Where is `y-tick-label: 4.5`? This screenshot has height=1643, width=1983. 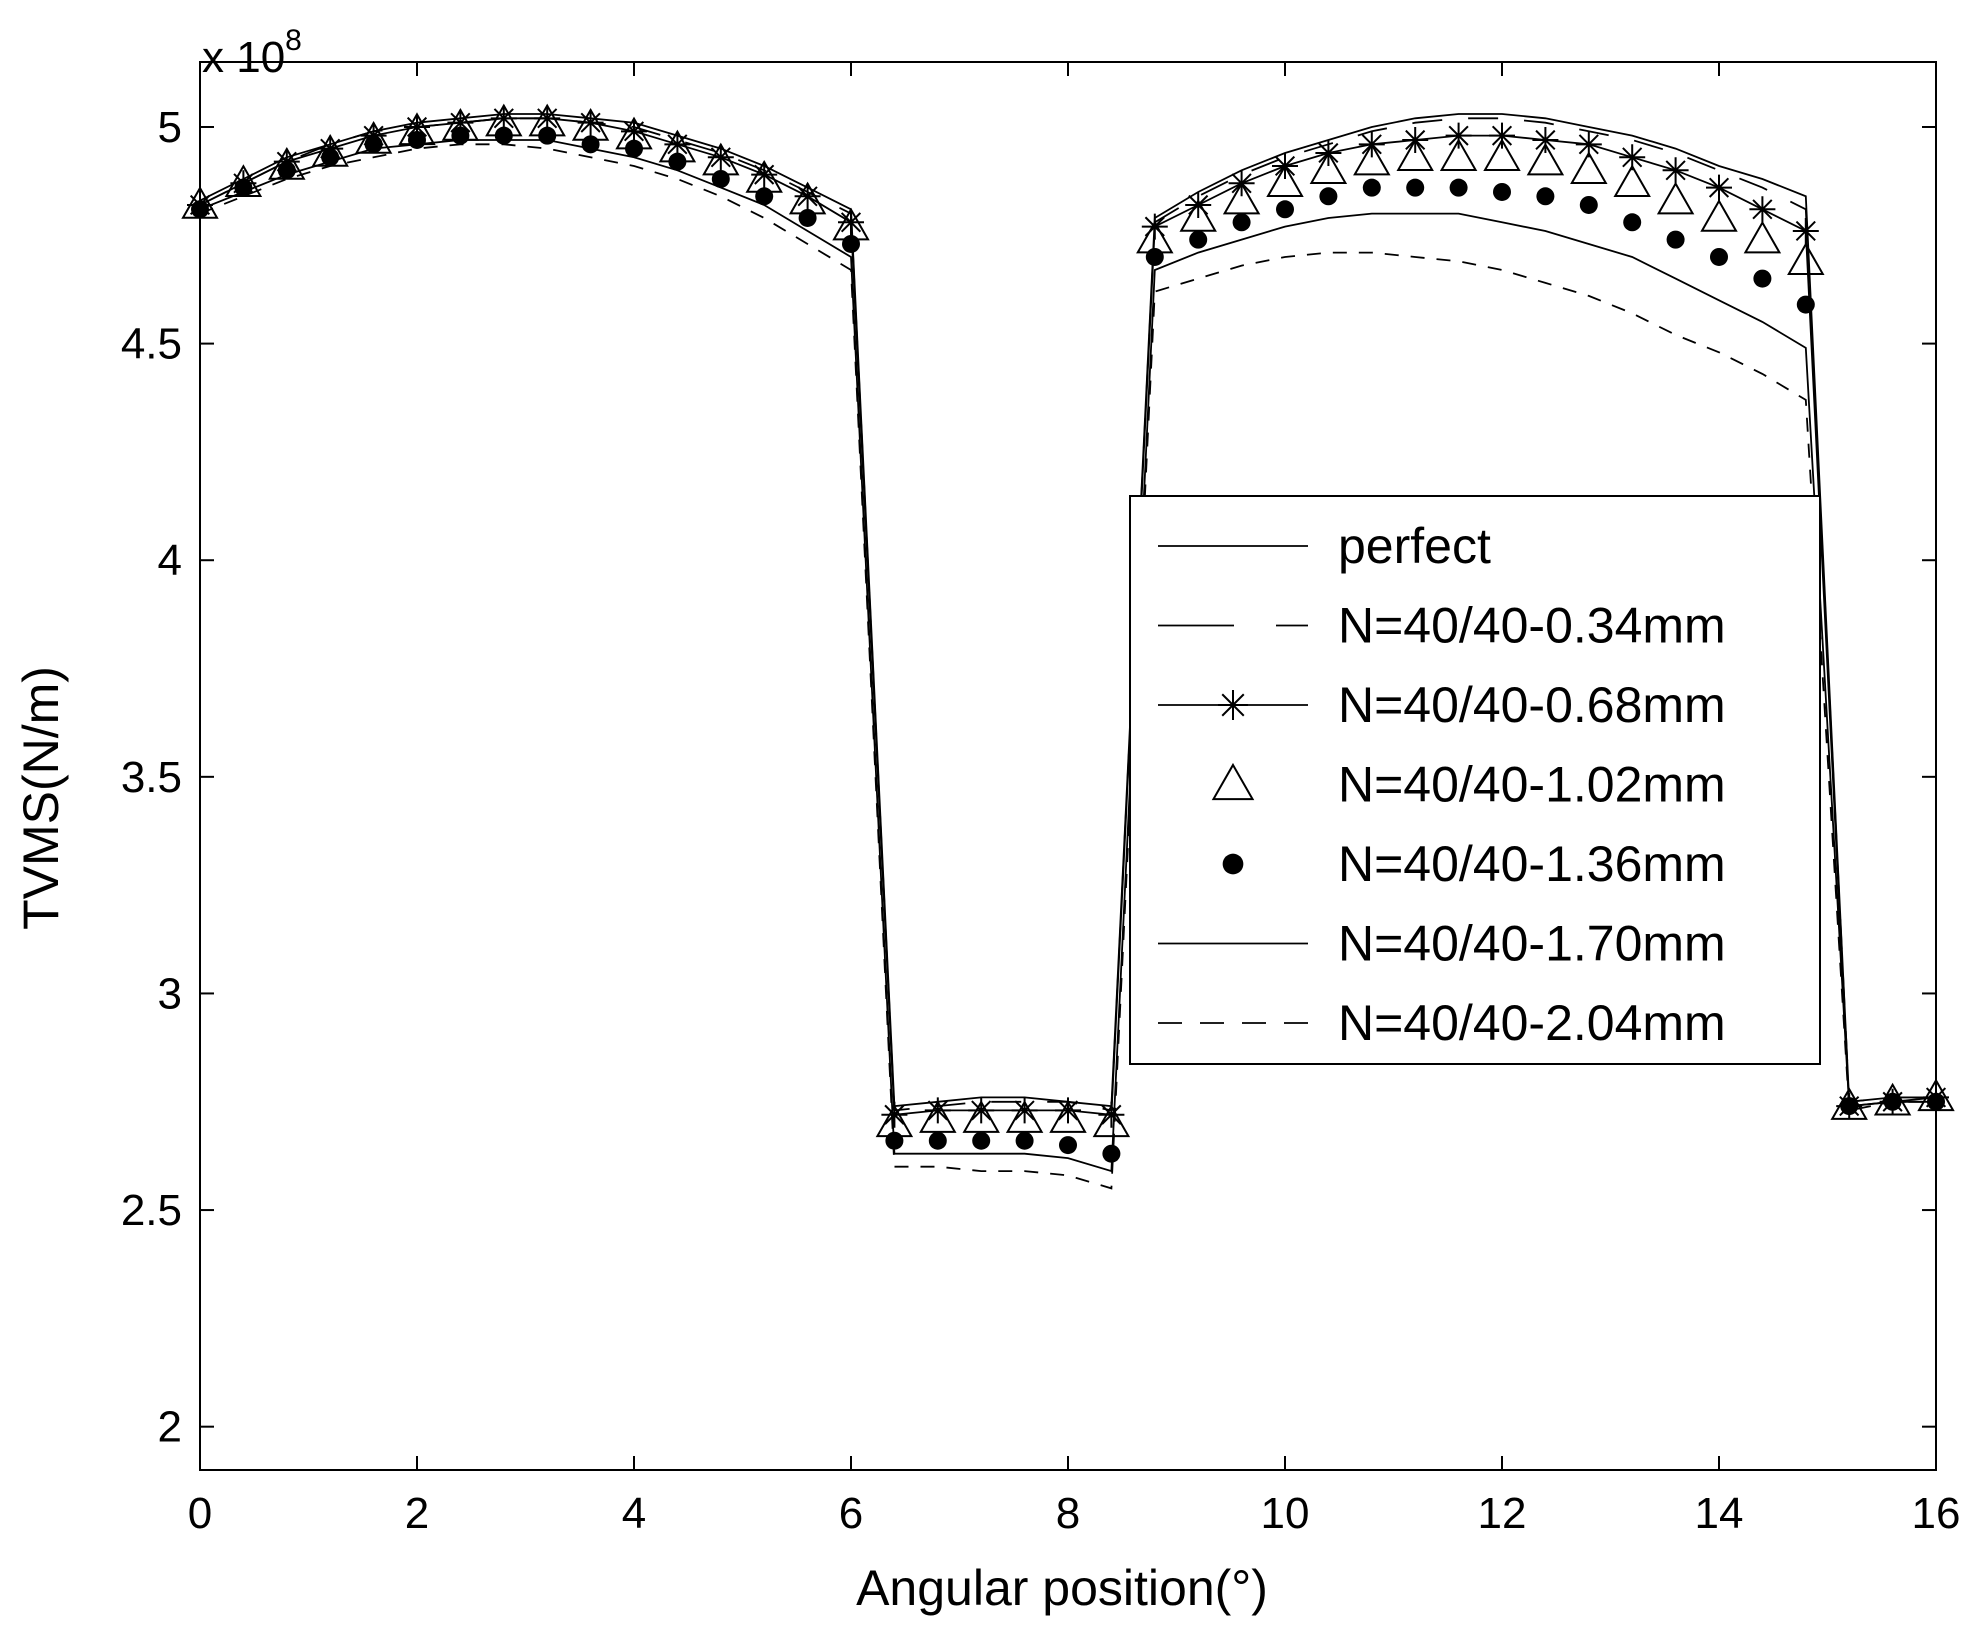
y-tick-label: 4.5 is located at coordinates (151, 344).